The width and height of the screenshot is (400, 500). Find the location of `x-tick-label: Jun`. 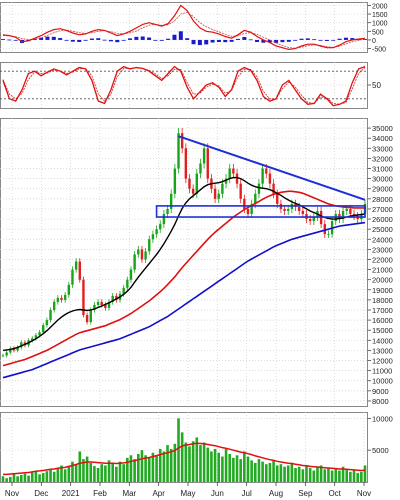

x-tick-label: Jun is located at coordinates (217, 493).